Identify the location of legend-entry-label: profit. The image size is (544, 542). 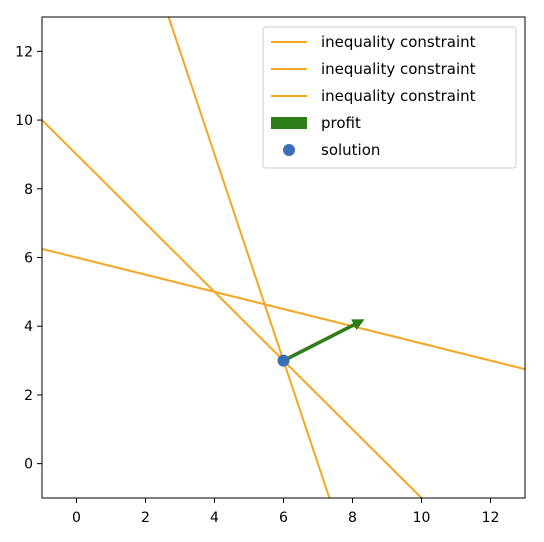
(341, 123).